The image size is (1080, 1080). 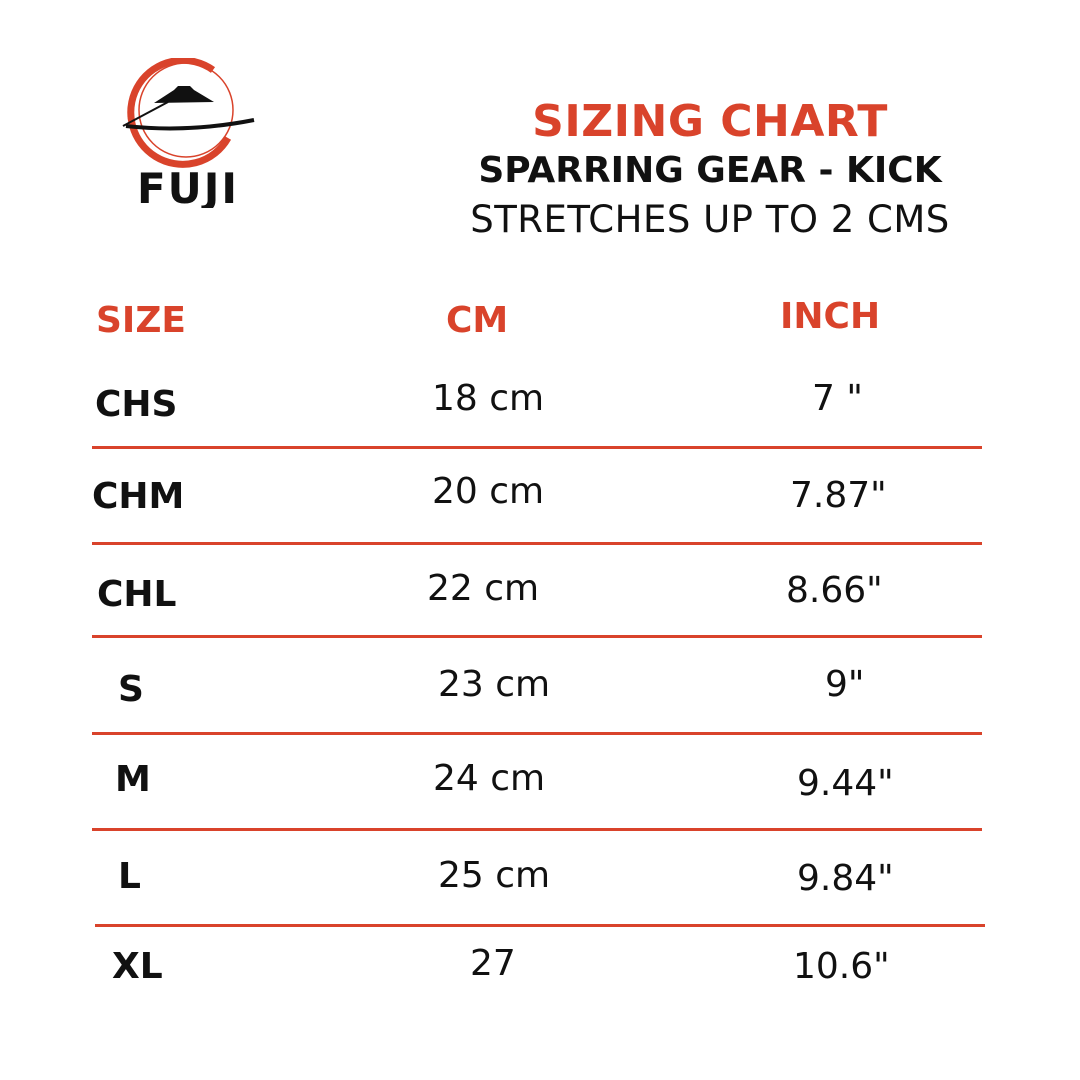 What do you see at coordinates (845, 783) in the screenshot?
I see `inch-cell: 9.44"` at bounding box center [845, 783].